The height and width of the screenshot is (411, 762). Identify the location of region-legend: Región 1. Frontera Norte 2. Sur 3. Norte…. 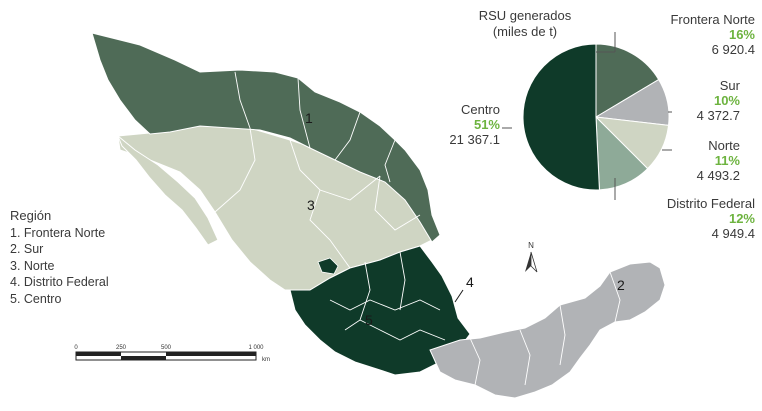
(59, 257).